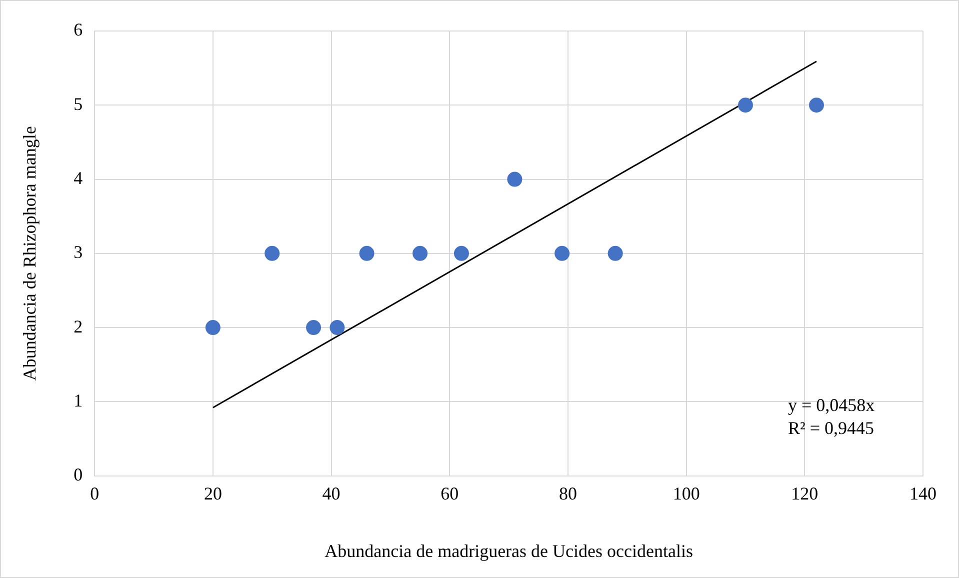 The height and width of the screenshot is (578, 959). I want to click on annotation: y = 0,0458x, so click(831, 404).